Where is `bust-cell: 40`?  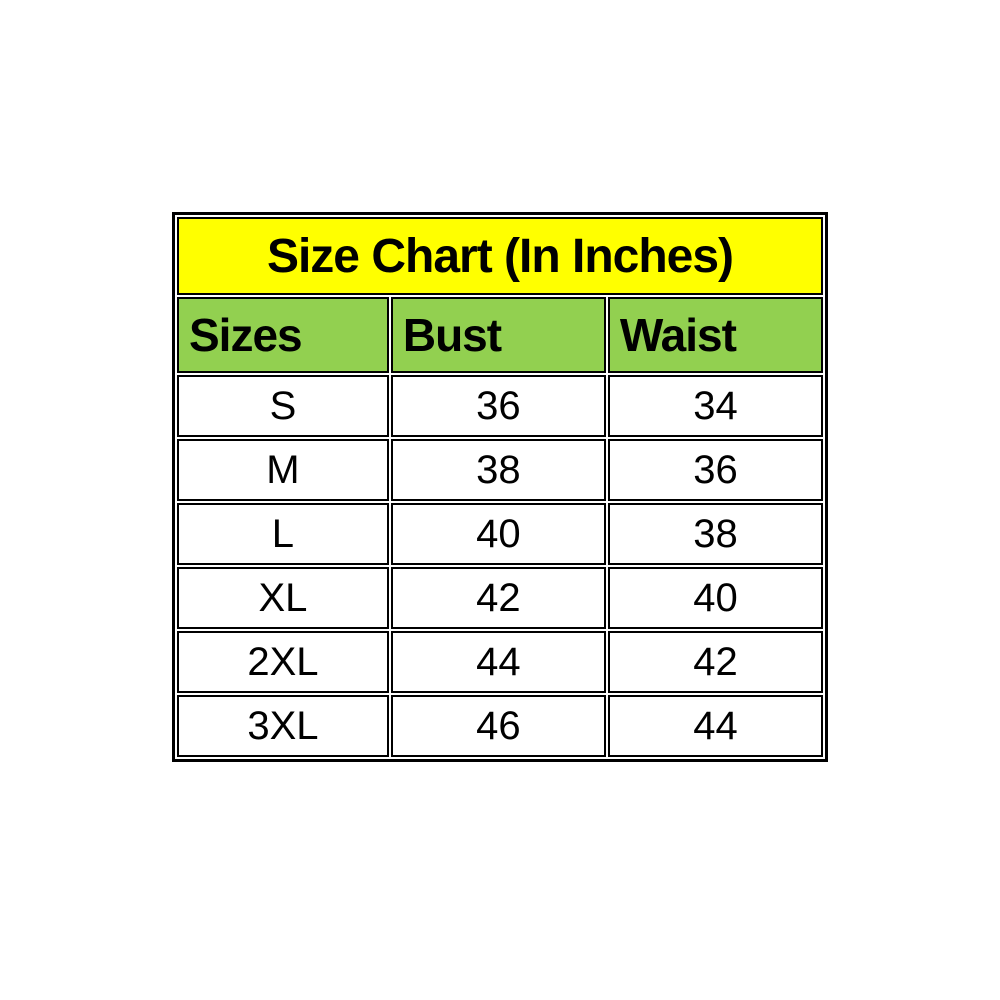 bust-cell: 40 is located at coordinates (498, 534).